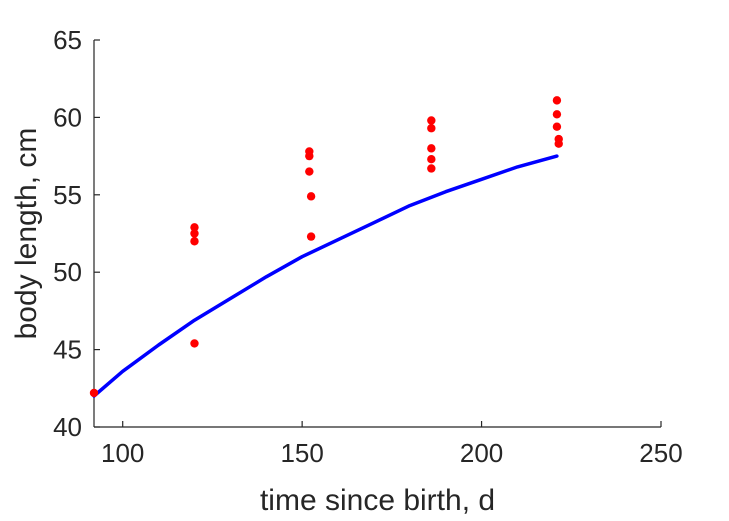  I want to click on x-tick-label: 100, so click(122, 453).